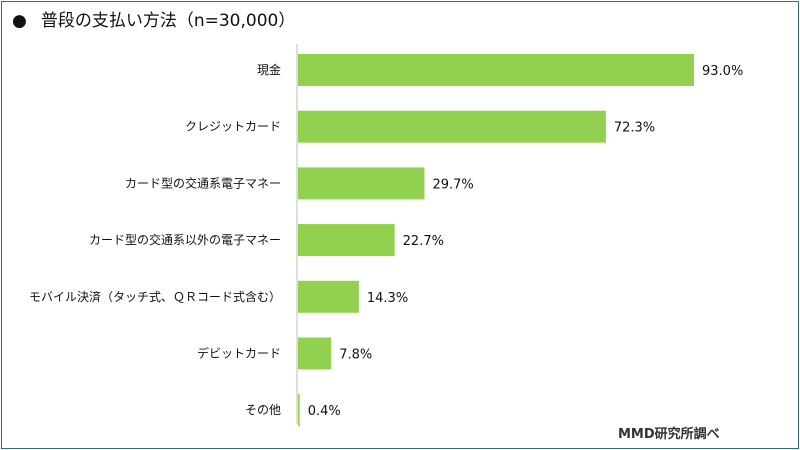 The image size is (800, 450). Describe the element at coordinates (269, 69) in the screenshot. I see `category-label: 現金` at that location.